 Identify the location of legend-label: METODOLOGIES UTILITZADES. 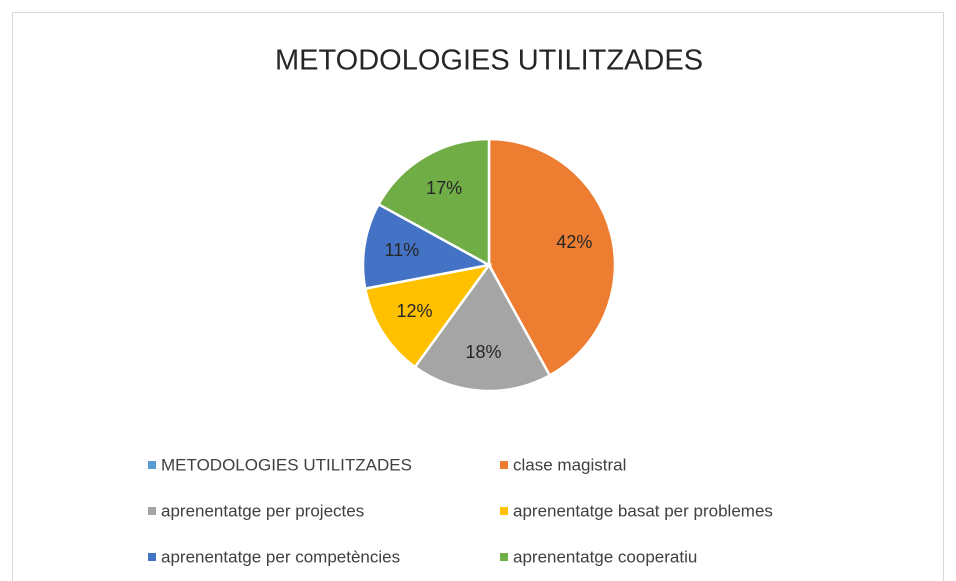
(286, 464).